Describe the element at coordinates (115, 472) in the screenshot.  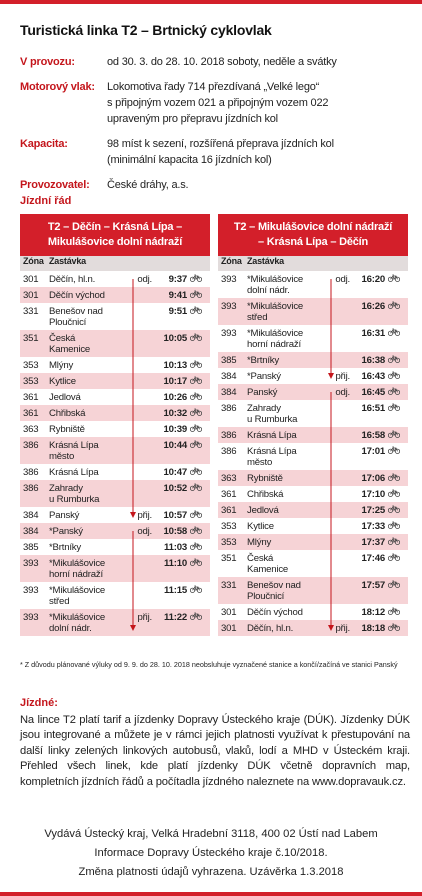
I see `timetable-row: 386 Krásná Lípa 10:47` at that location.